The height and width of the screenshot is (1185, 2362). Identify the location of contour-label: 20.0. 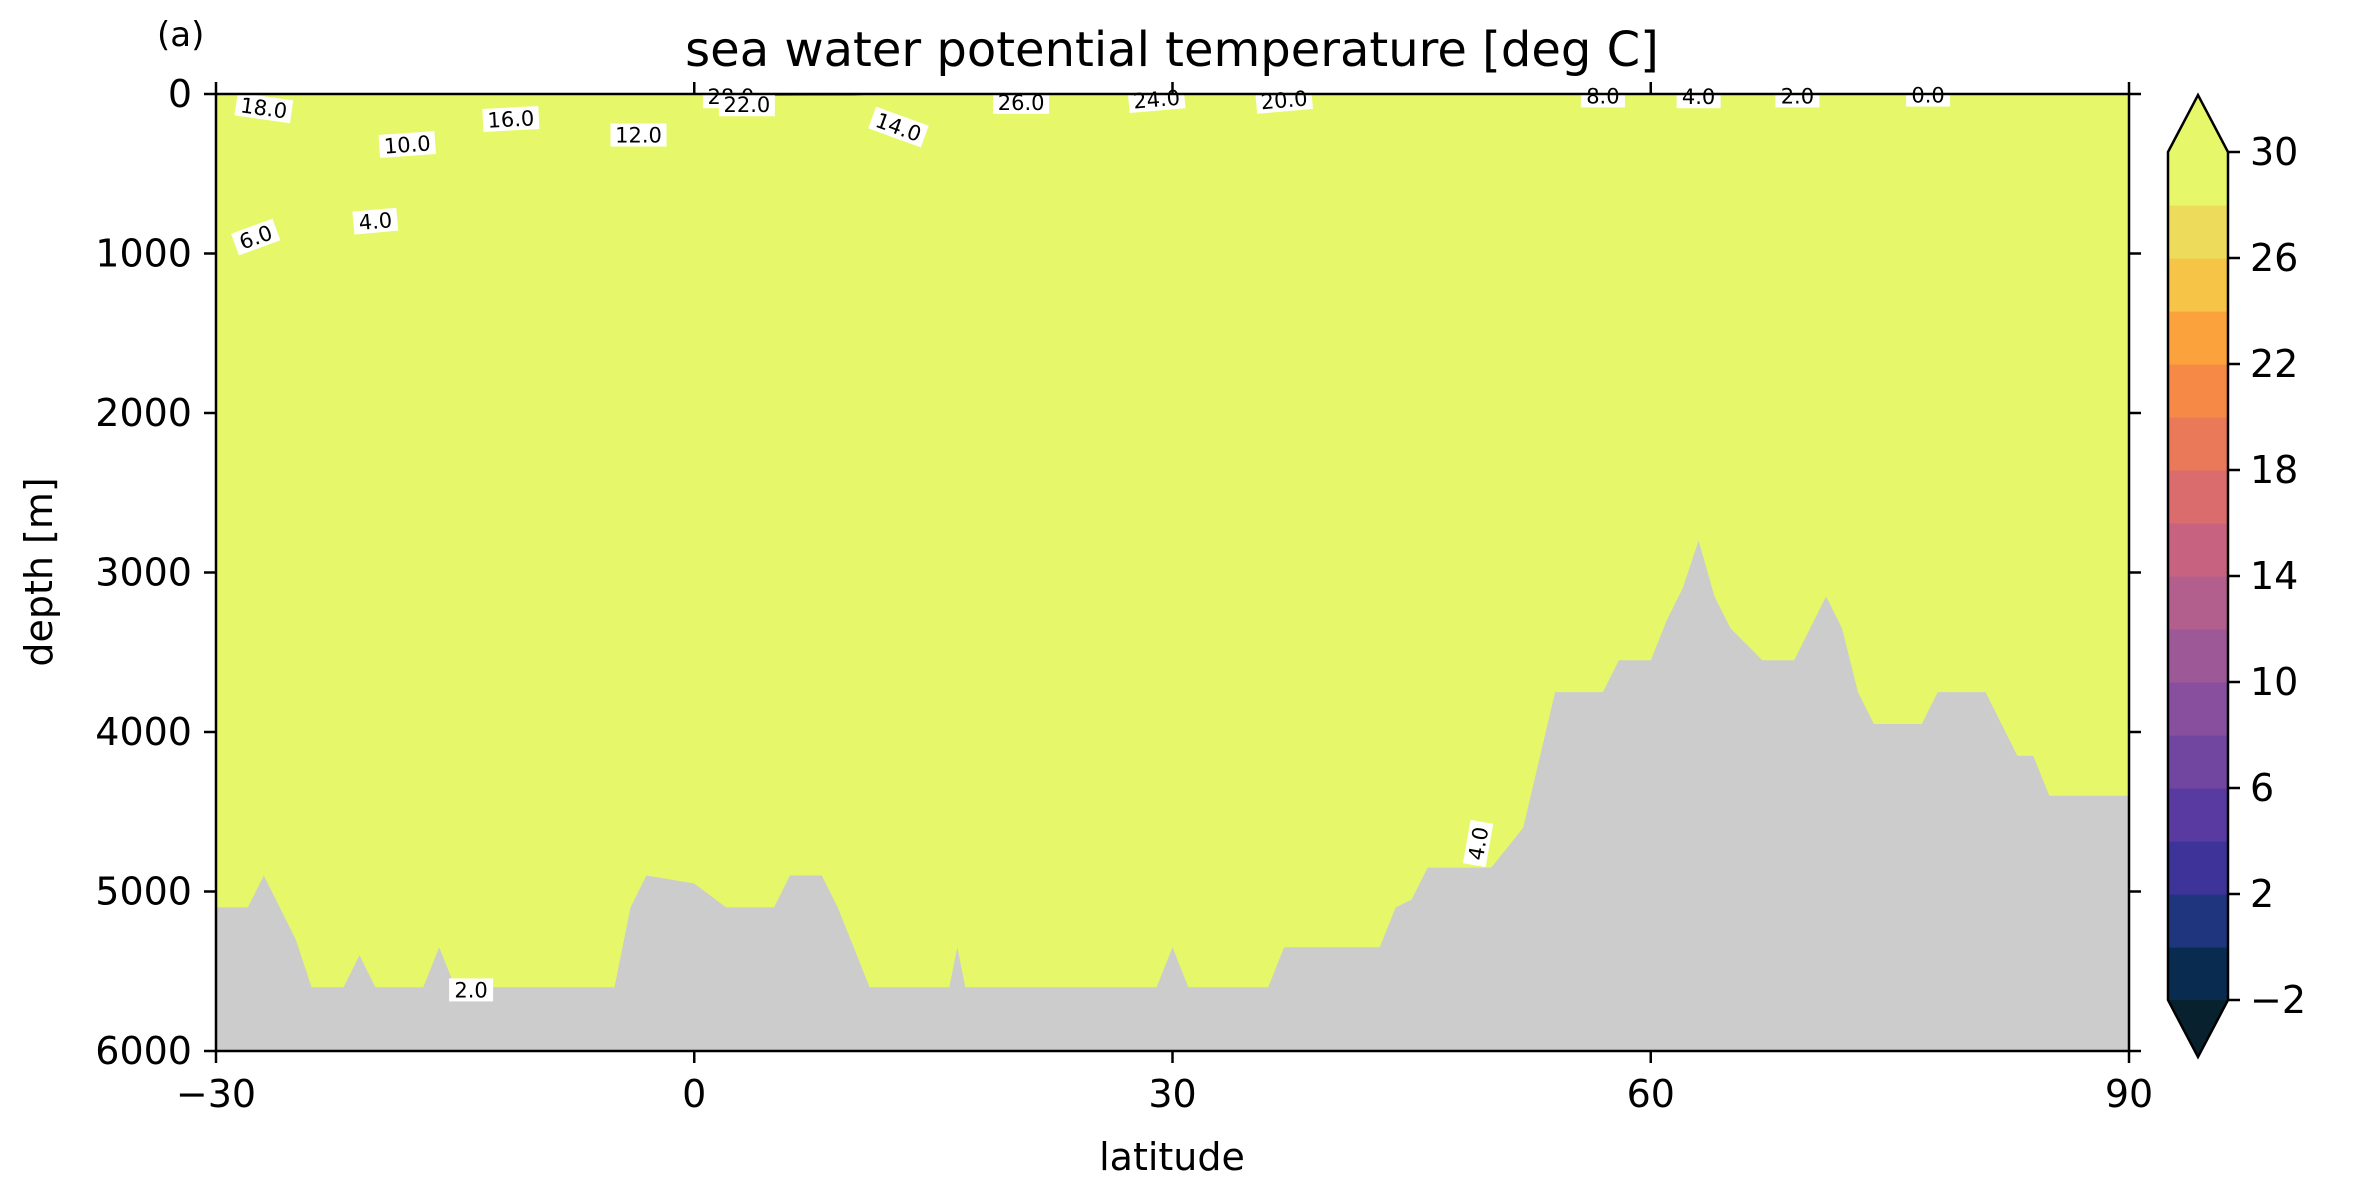
(1284, 100).